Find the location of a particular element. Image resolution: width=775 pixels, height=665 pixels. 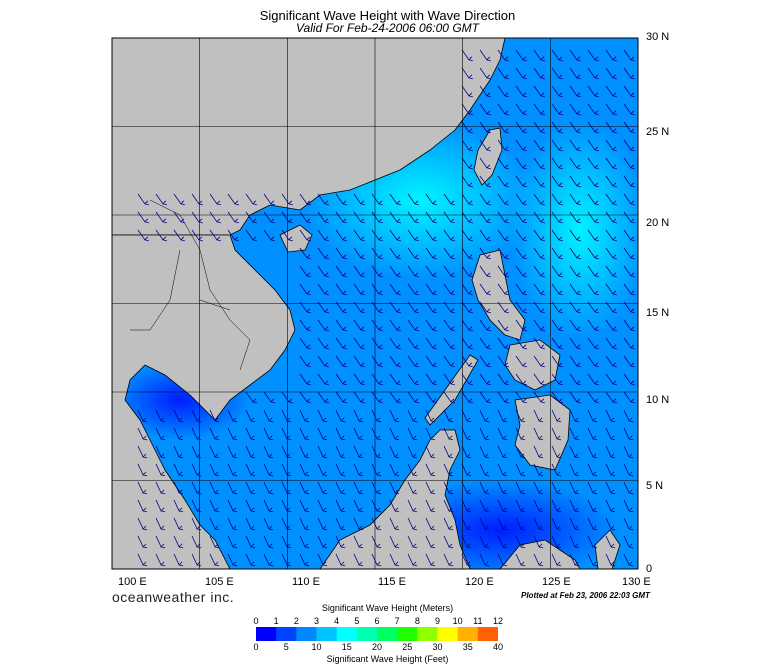

meters-tick: 3 is located at coordinates (317, 621).